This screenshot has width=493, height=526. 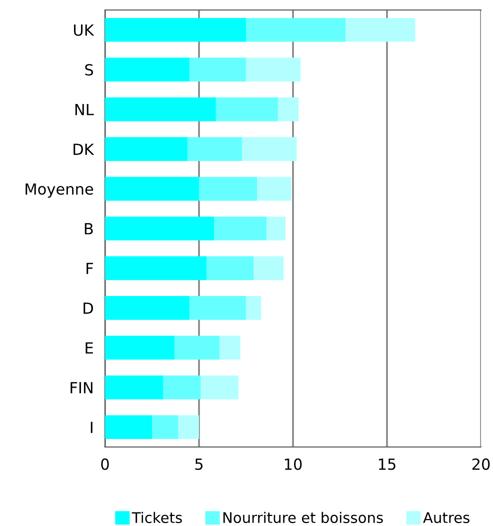 I want to click on y-tick-label: B, so click(x=88, y=228).